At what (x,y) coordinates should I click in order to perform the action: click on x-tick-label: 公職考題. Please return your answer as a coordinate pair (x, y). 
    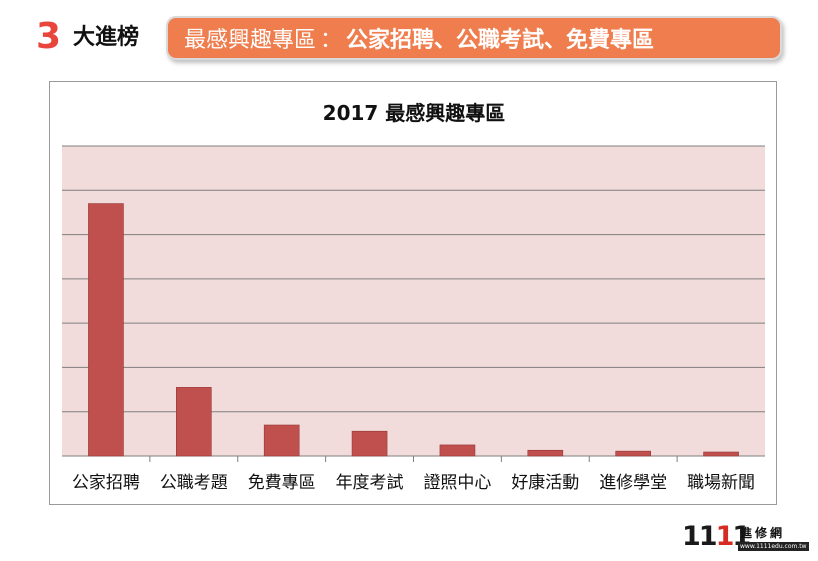
    Looking at the image, I should click on (194, 483).